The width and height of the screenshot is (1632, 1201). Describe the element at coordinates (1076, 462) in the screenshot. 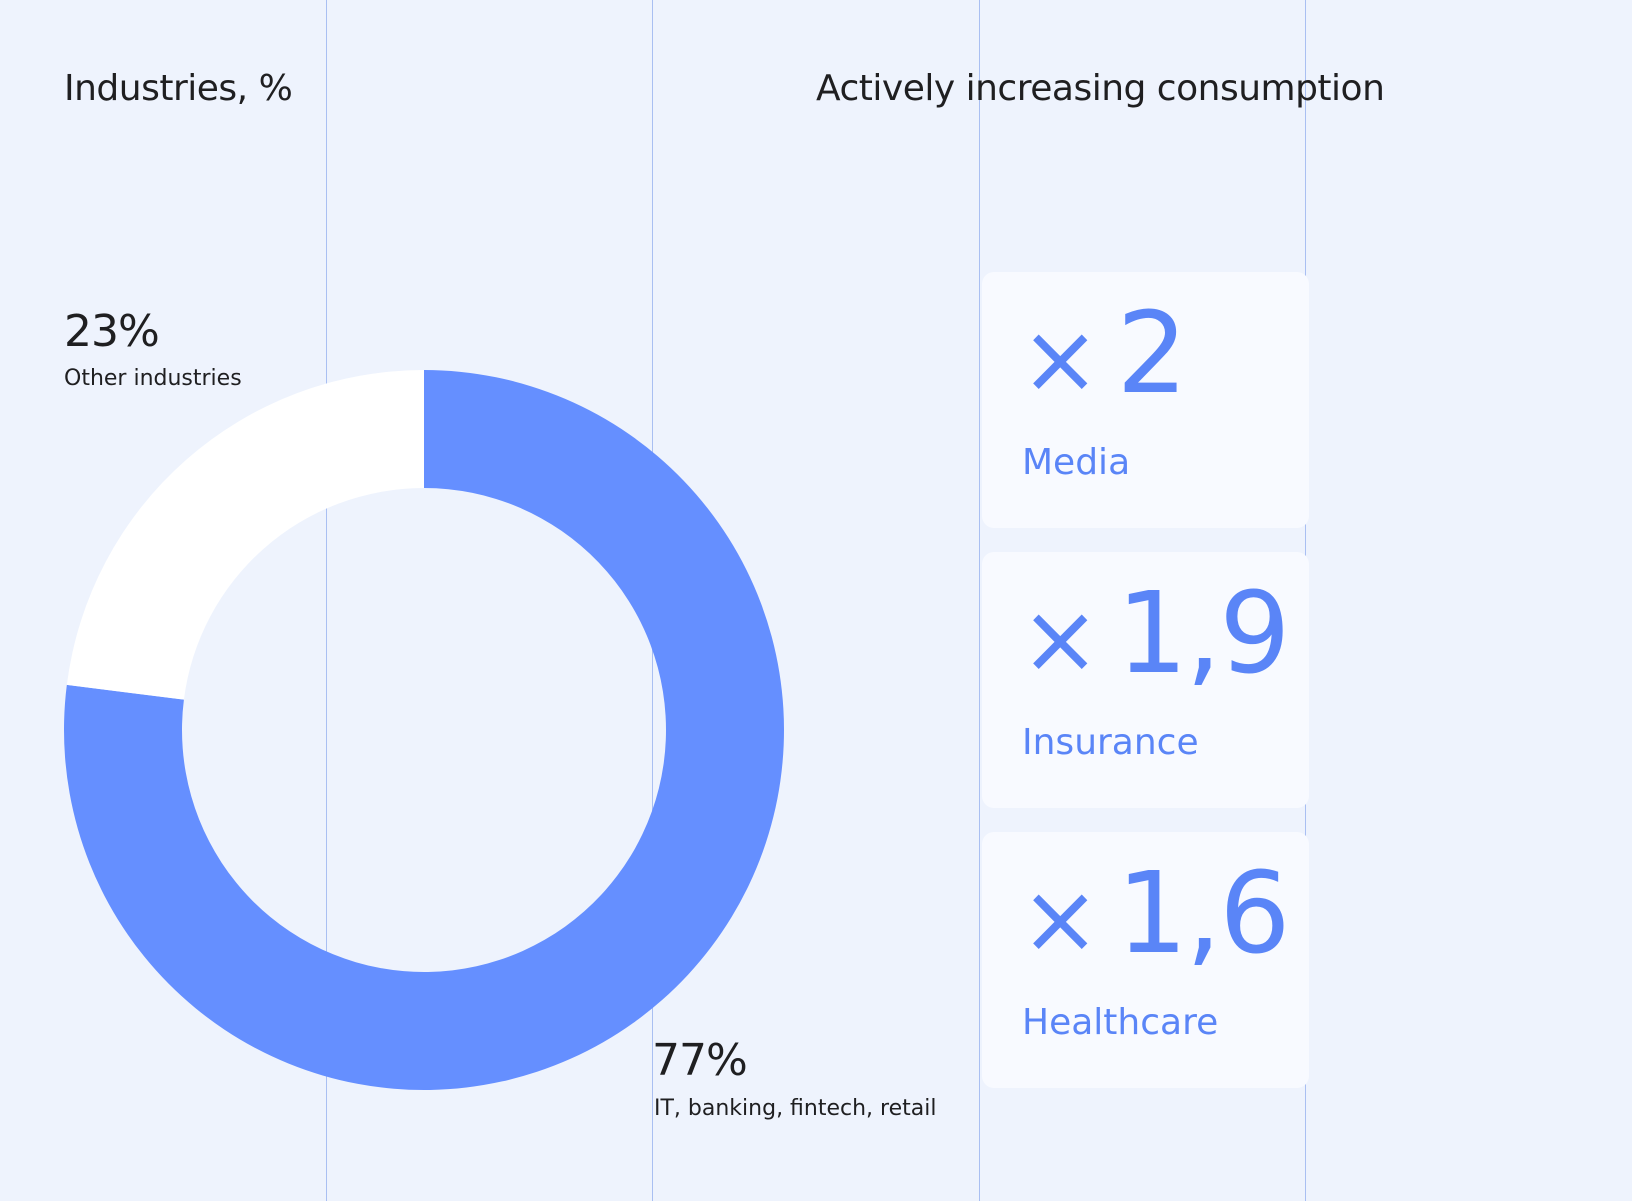

I see `media-label: Media` at that location.